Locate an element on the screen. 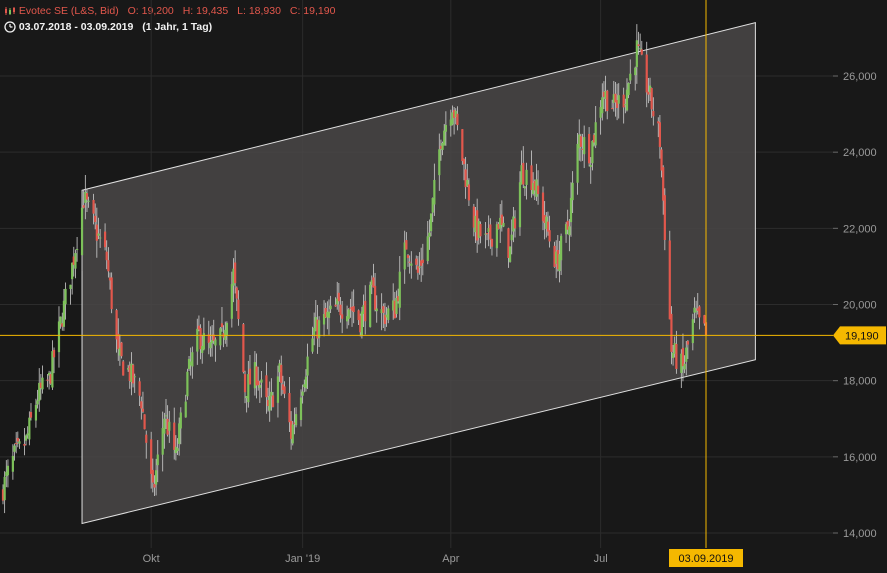 The image size is (887, 573). instrument-name: Evotec SE (L&S, Bid) is located at coordinates (68, 11).